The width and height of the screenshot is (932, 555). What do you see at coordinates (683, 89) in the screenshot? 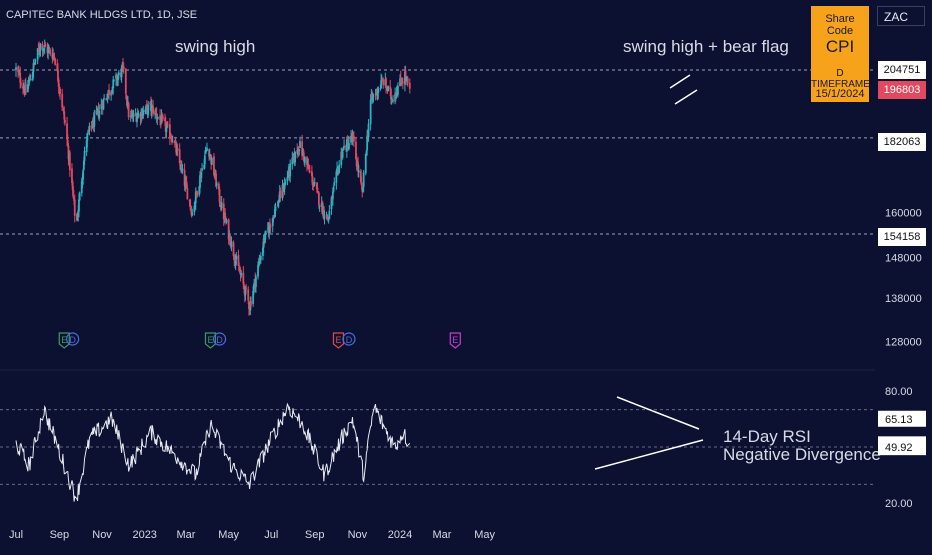
I see `bear-flag-channel` at bounding box center [683, 89].